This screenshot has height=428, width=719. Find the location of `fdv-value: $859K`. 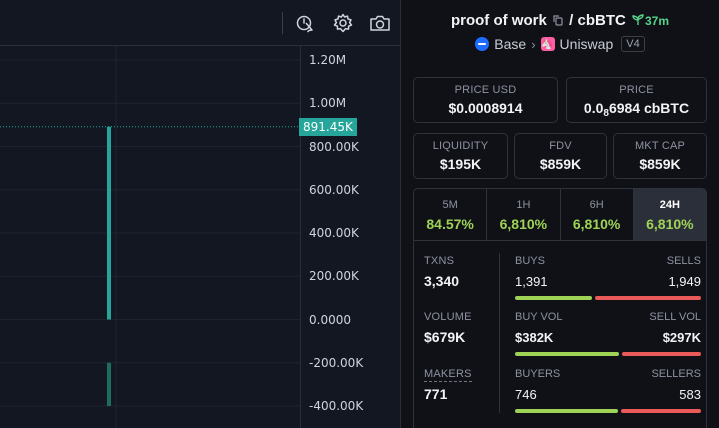

fdv-value: $859K is located at coordinates (560, 164).